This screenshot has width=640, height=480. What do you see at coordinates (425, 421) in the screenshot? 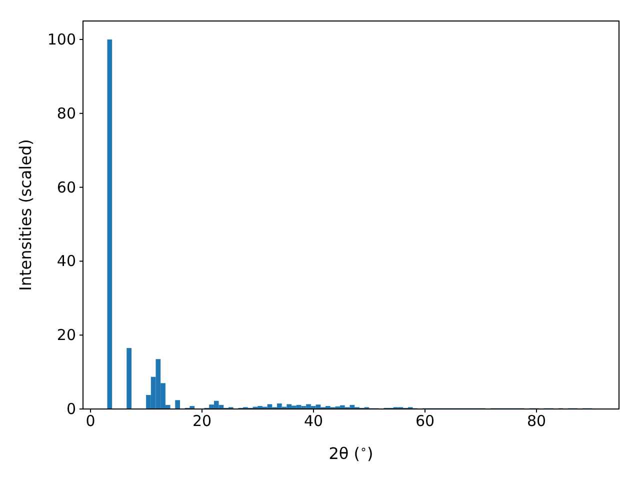
I see `x-tick-label: 60` at bounding box center [425, 421].